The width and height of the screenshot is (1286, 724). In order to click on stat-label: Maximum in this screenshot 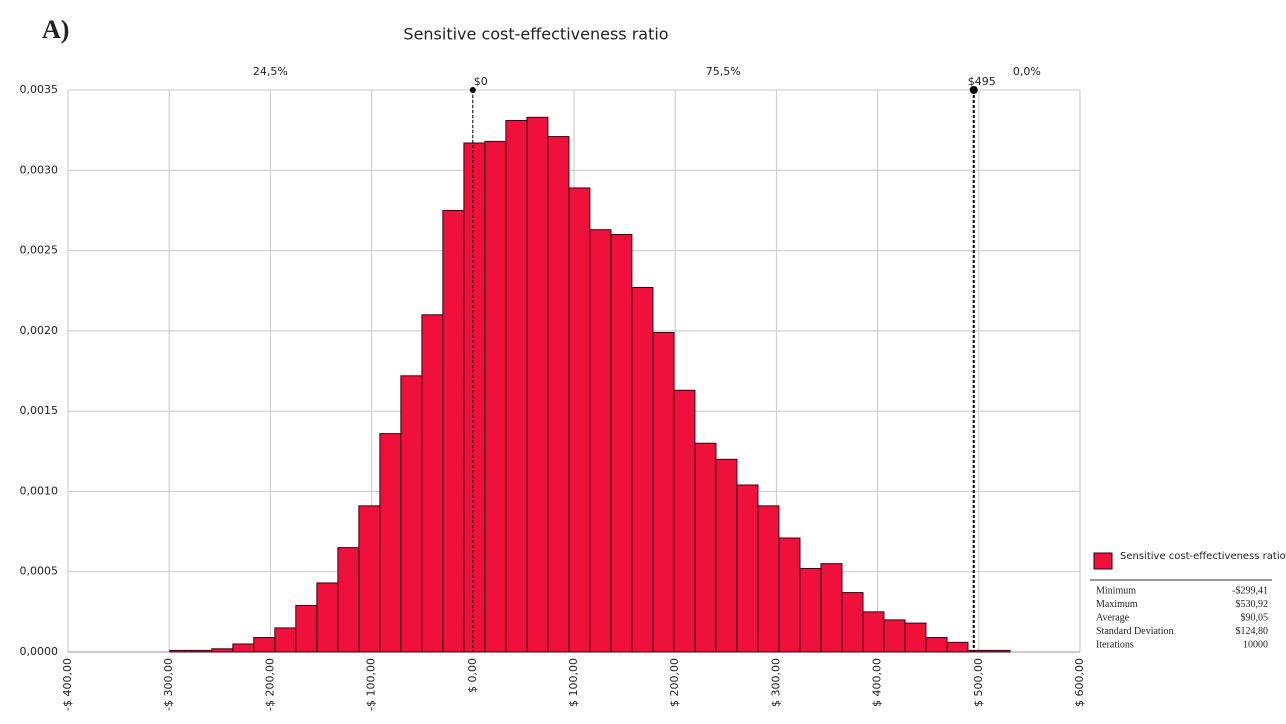, I will do `click(1117, 604)`.